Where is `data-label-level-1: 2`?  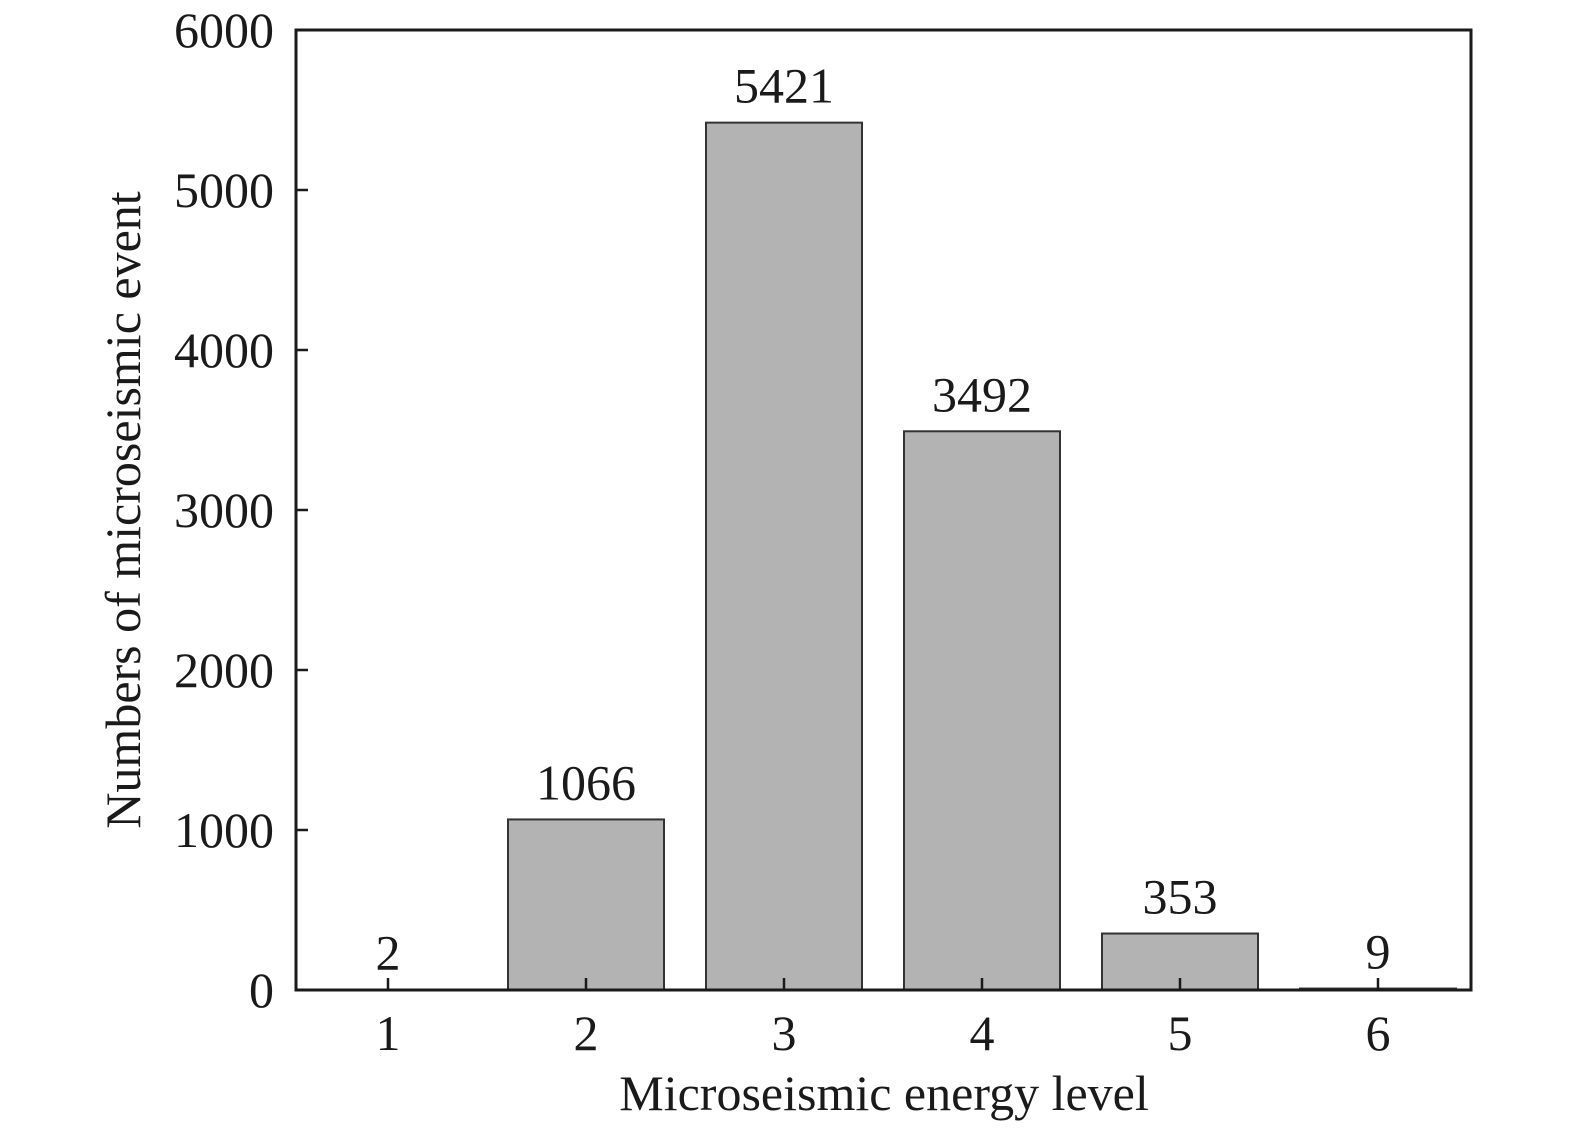 data-label-level-1: 2 is located at coordinates (388, 953).